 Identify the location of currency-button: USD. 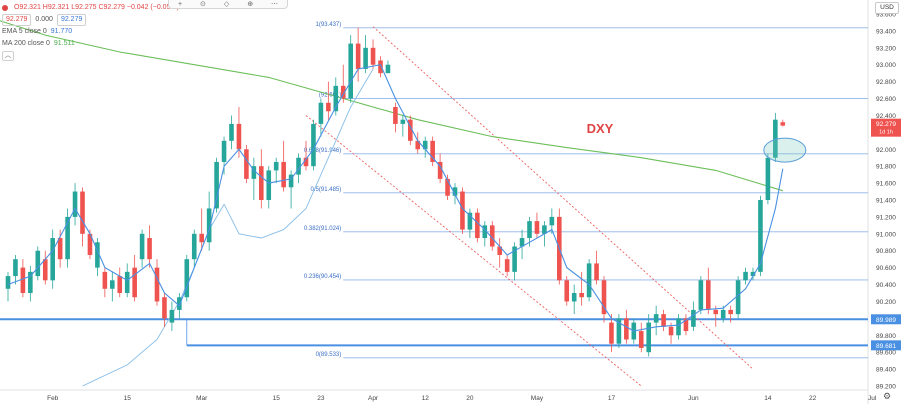
(887, 8).